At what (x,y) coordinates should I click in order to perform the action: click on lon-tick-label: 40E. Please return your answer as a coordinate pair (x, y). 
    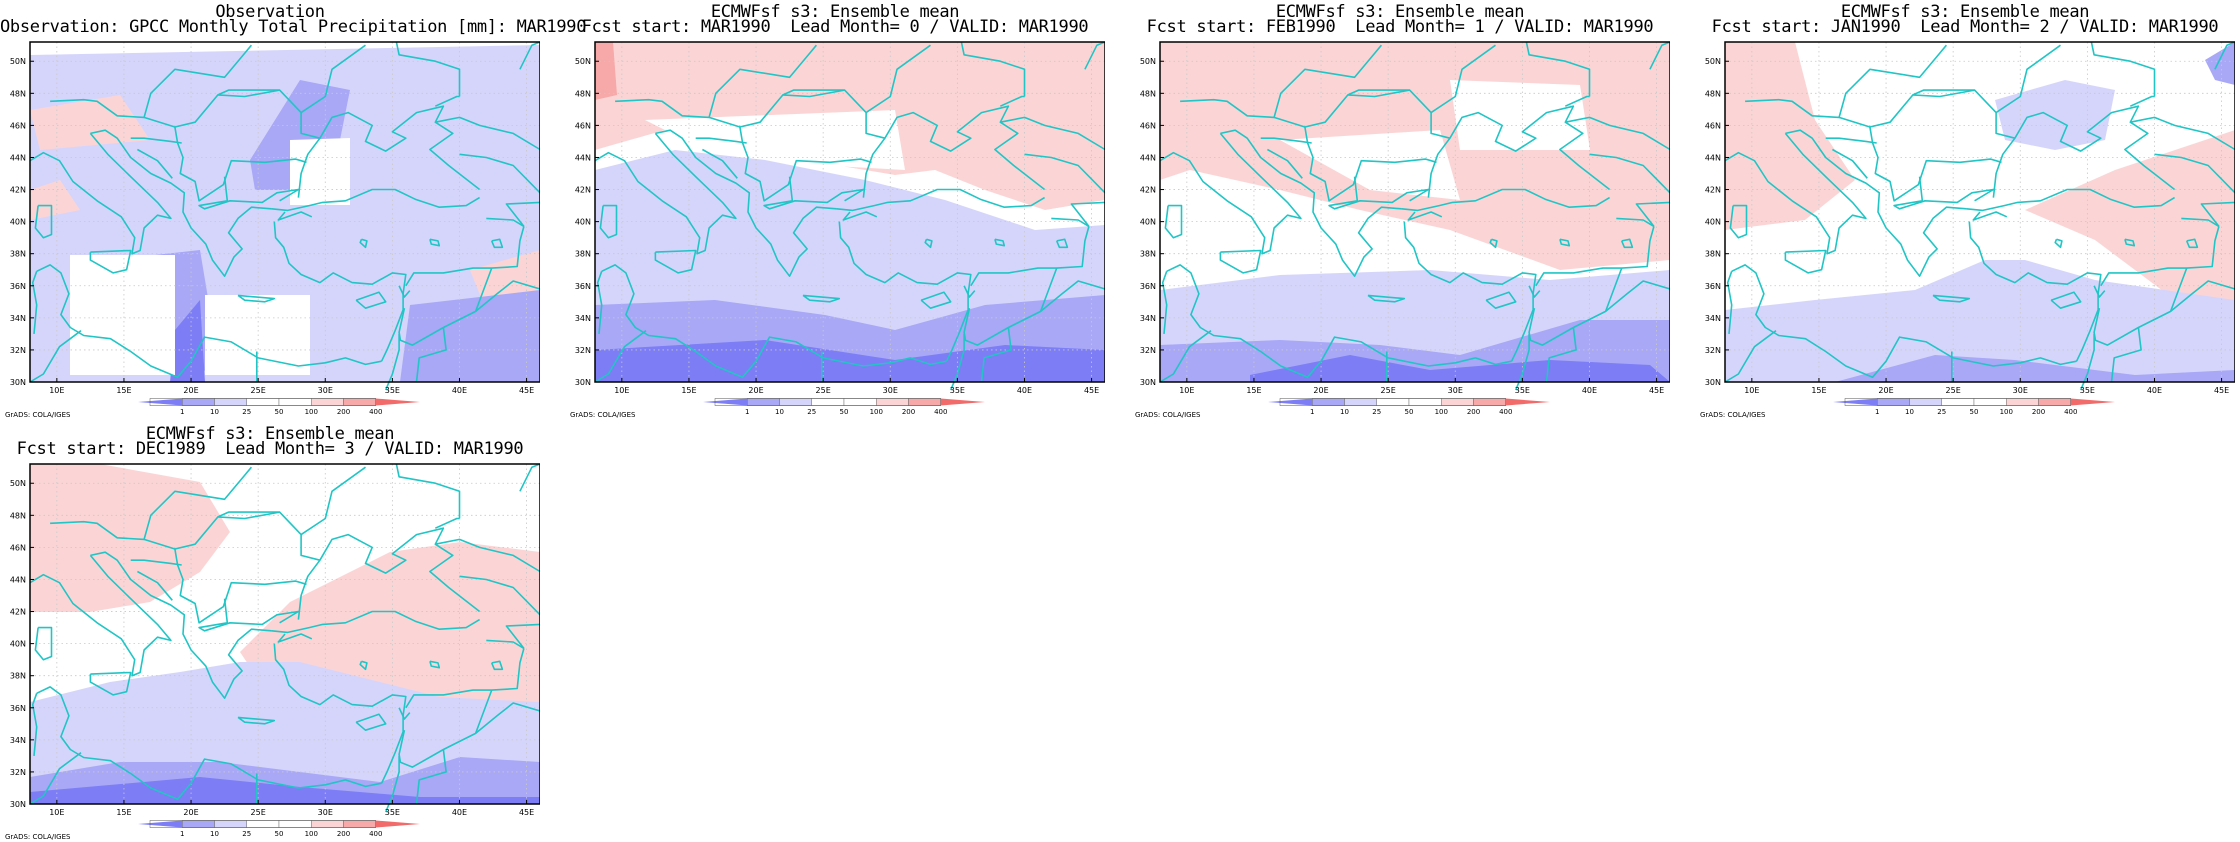
    Looking at the image, I should click on (1589, 390).